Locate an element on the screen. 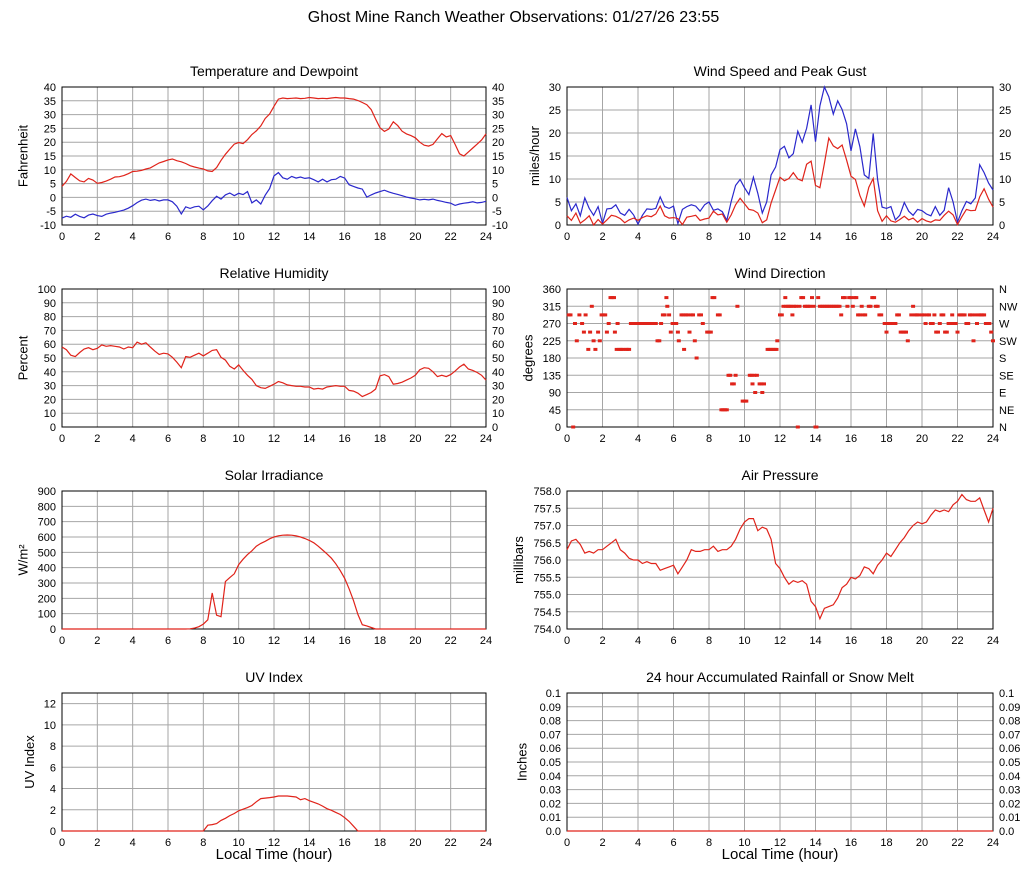 The height and width of the screenshot is (878, 1027). series-peak-gust is located at coordinates (780, 155).